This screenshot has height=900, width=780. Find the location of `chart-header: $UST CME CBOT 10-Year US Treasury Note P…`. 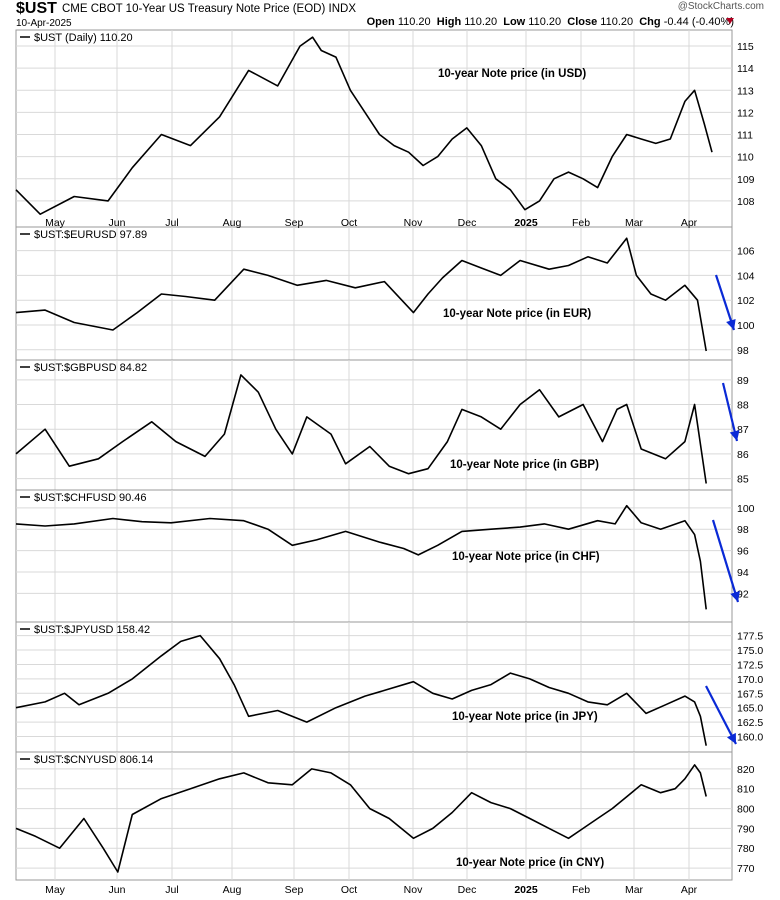

chart-header: $UST CME CBOT 10-Year US Treasury Note P… is located at coordinates (390, 15).